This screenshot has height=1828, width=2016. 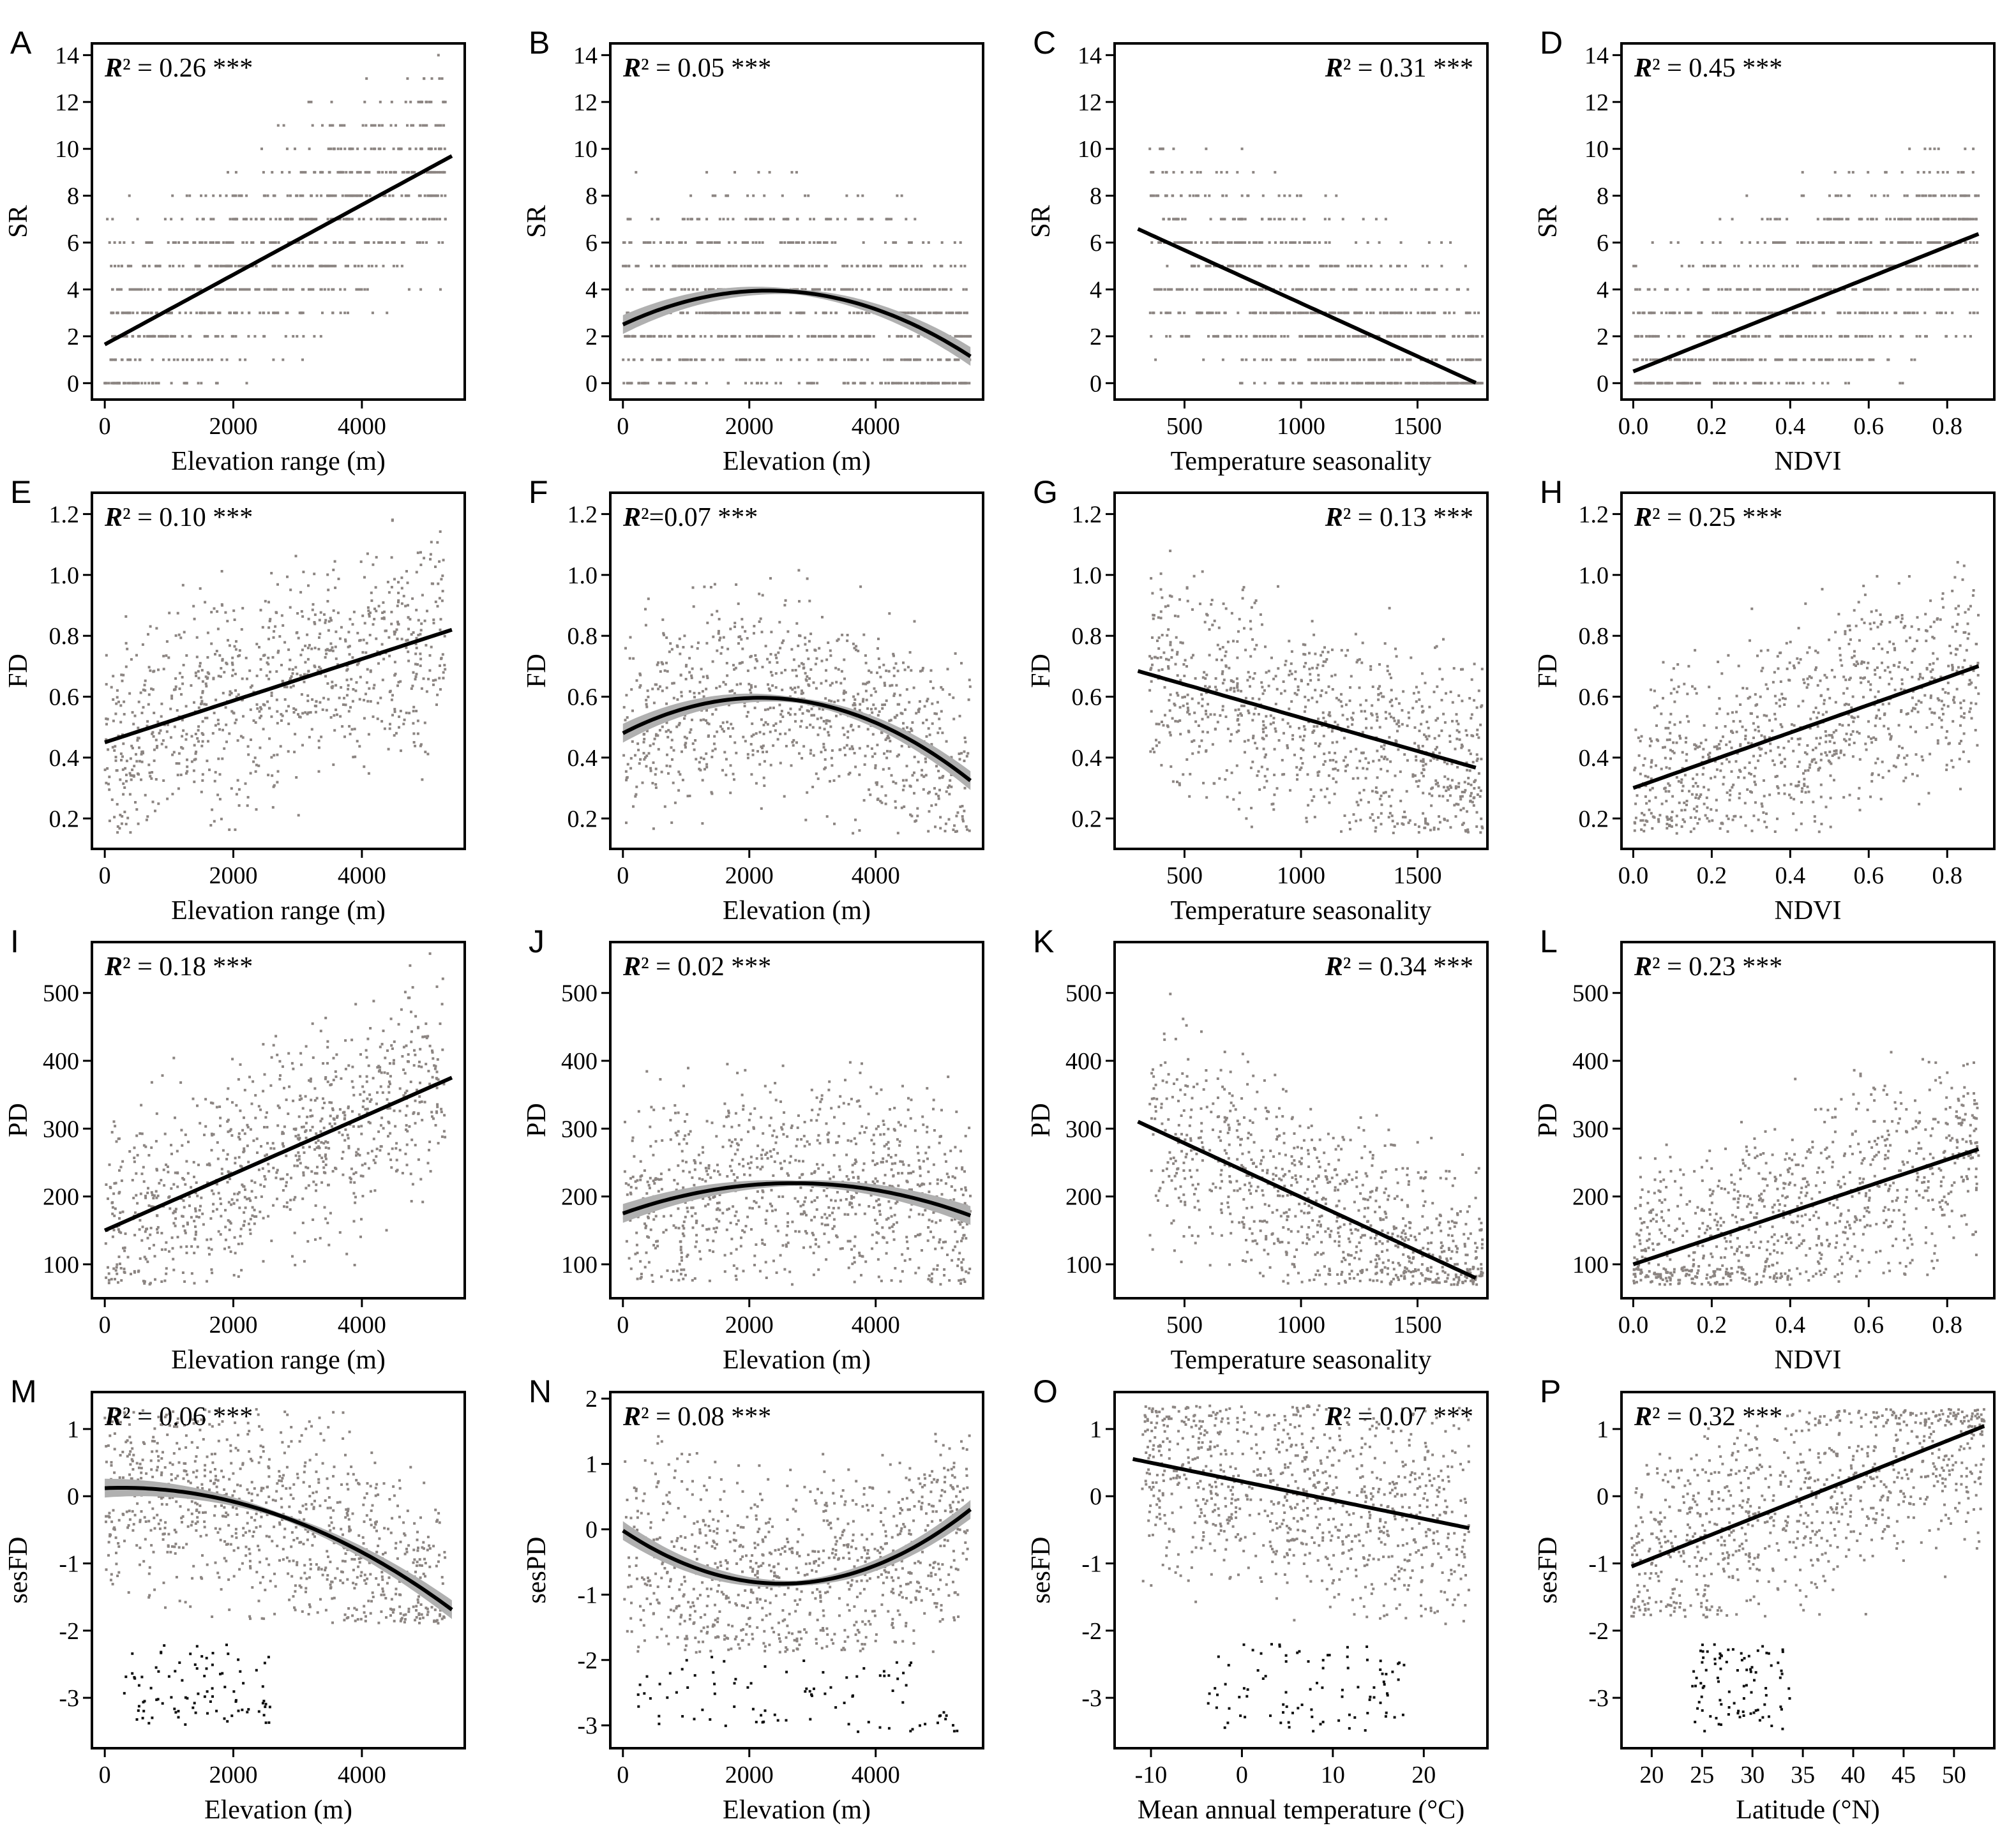 What do you see at coordinates (1301, 221) in the screenshot?
I see `plot-frame-c` at bounding box center [1301, 221].